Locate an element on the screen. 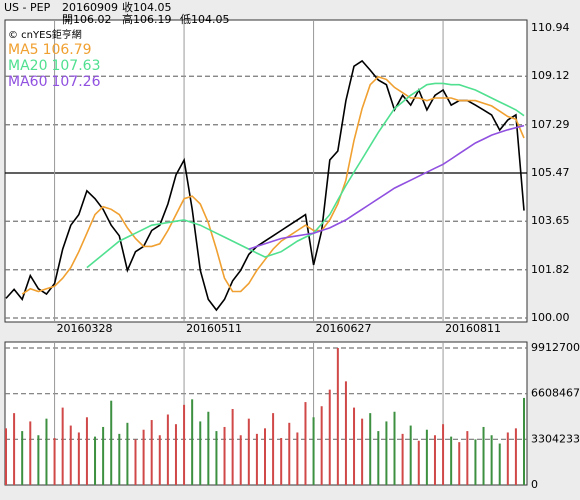 This screenshot has height=500, width=580. quote-label: 收 is located at coordinates (127, 7).